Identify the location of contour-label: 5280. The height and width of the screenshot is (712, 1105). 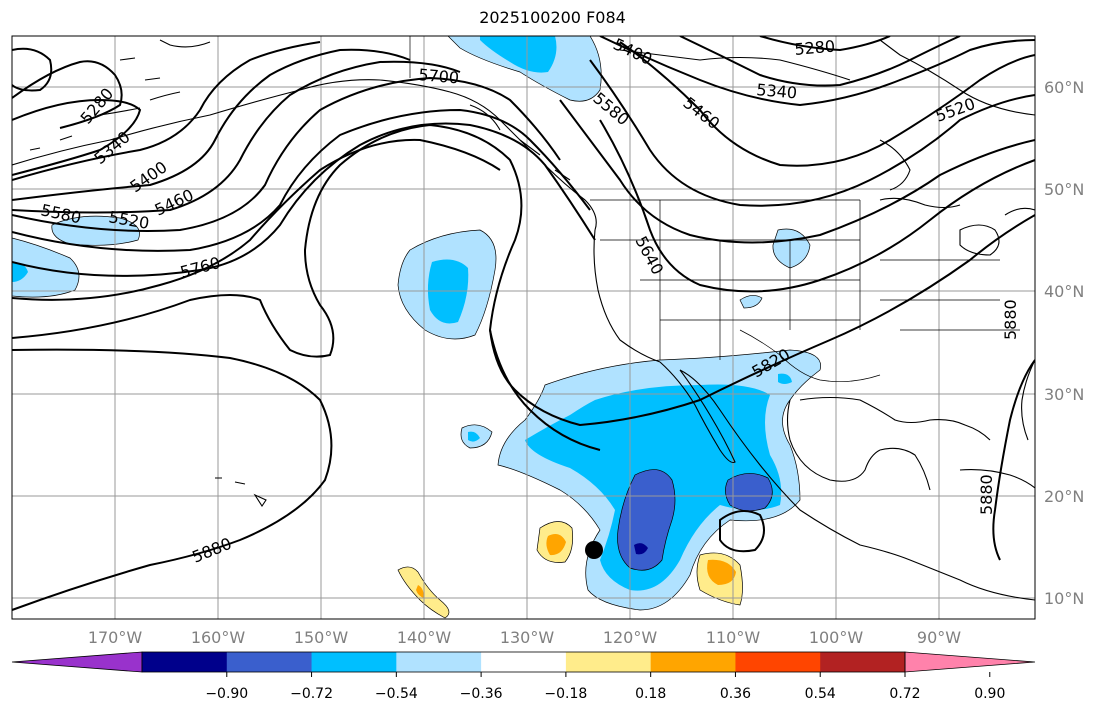
(815, 48).